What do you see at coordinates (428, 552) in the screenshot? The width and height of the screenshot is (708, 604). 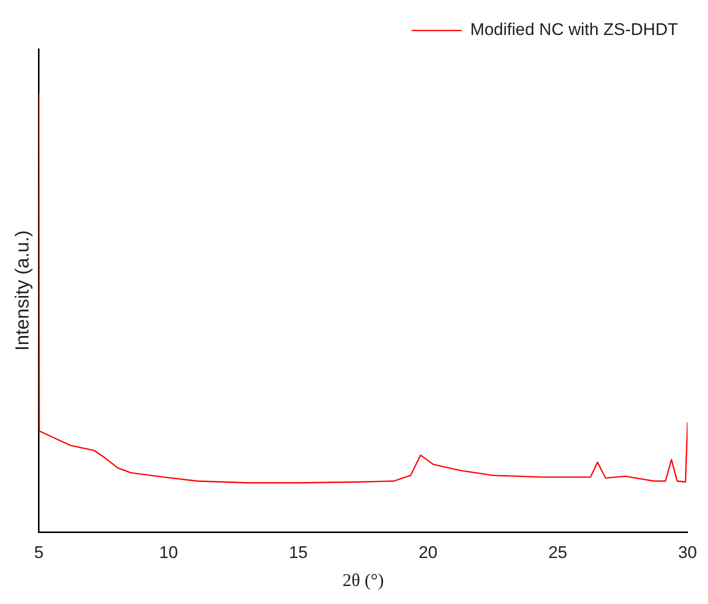 I see `x-tick-label: 20` at bounding box center [428, 552].